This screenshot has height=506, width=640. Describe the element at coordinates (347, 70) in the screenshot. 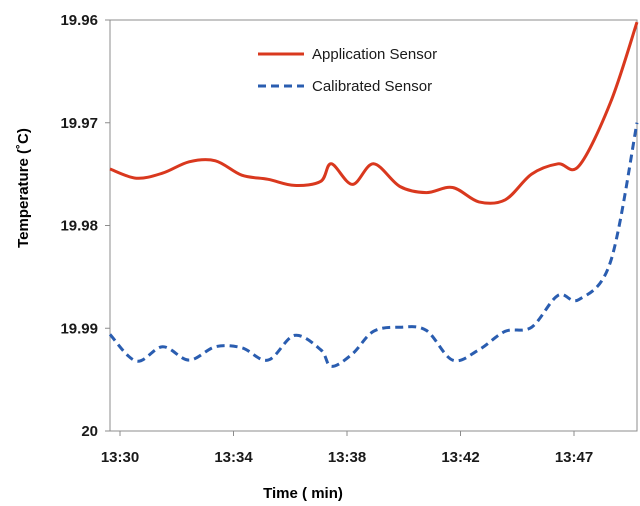

I see `legend: Application Sensor Calibrated Sensor` at that location.